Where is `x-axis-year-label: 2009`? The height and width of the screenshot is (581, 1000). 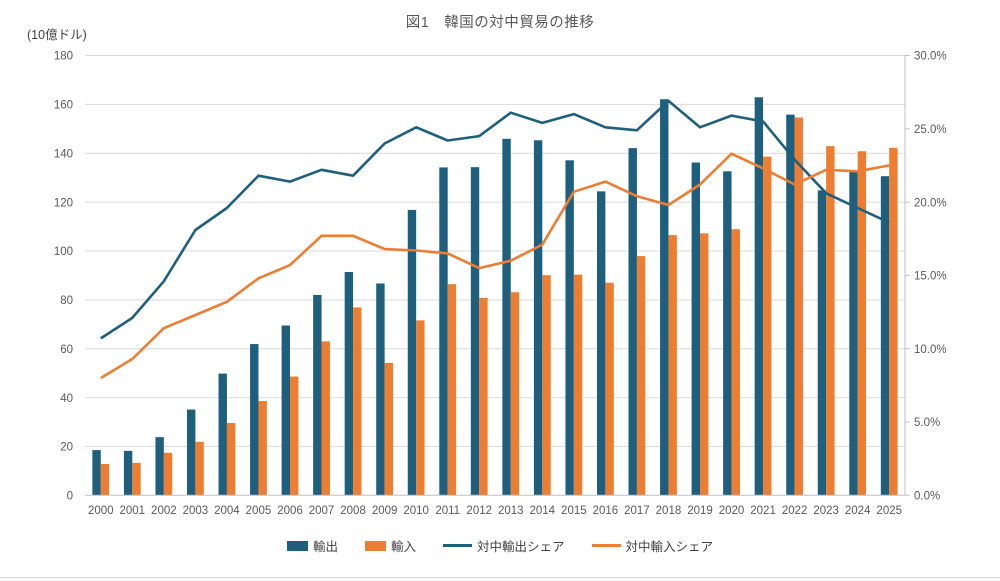 x-axis-year-label: 2009 is located at coordinates (385, 511).